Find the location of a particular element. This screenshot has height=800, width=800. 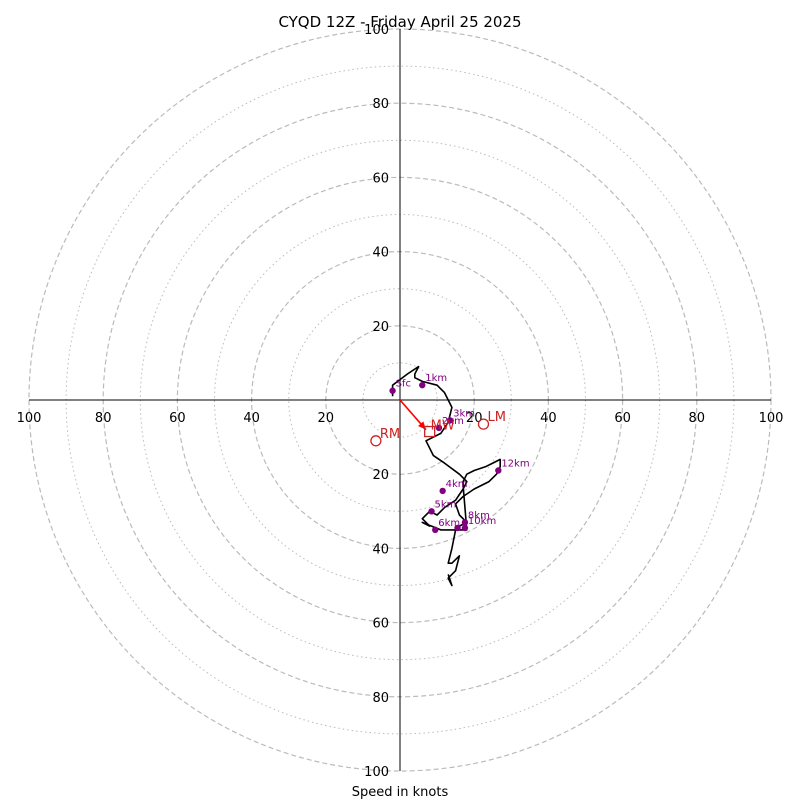

x-tick-label-right-100: 100 is located at coordinates (771, 418).